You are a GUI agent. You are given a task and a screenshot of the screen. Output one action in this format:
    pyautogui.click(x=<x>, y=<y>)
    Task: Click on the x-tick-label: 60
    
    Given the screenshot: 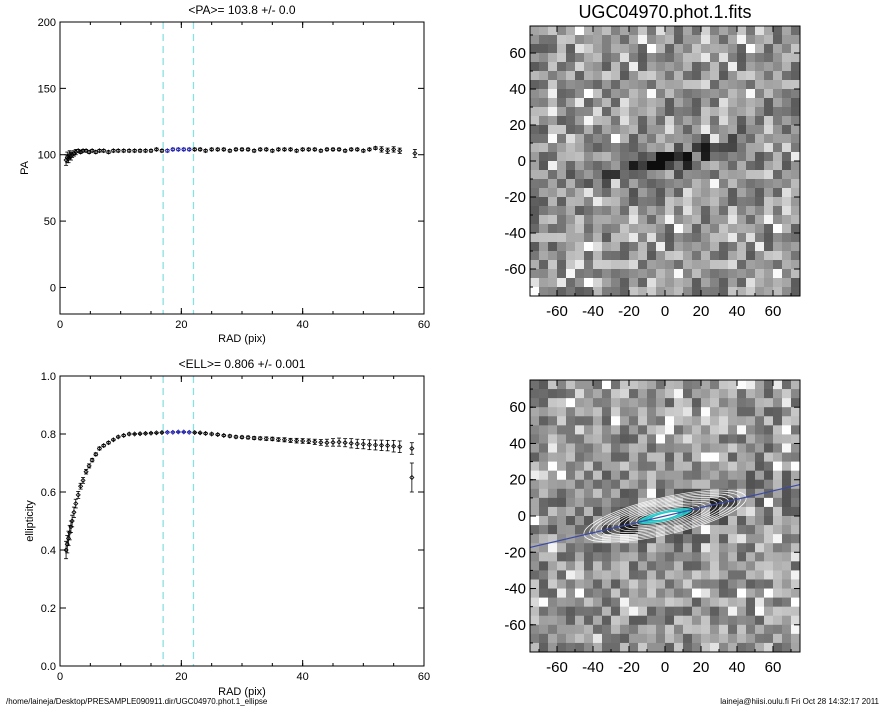 What is the action you would take?
    pyautogui.click(x=424, y=677)
    